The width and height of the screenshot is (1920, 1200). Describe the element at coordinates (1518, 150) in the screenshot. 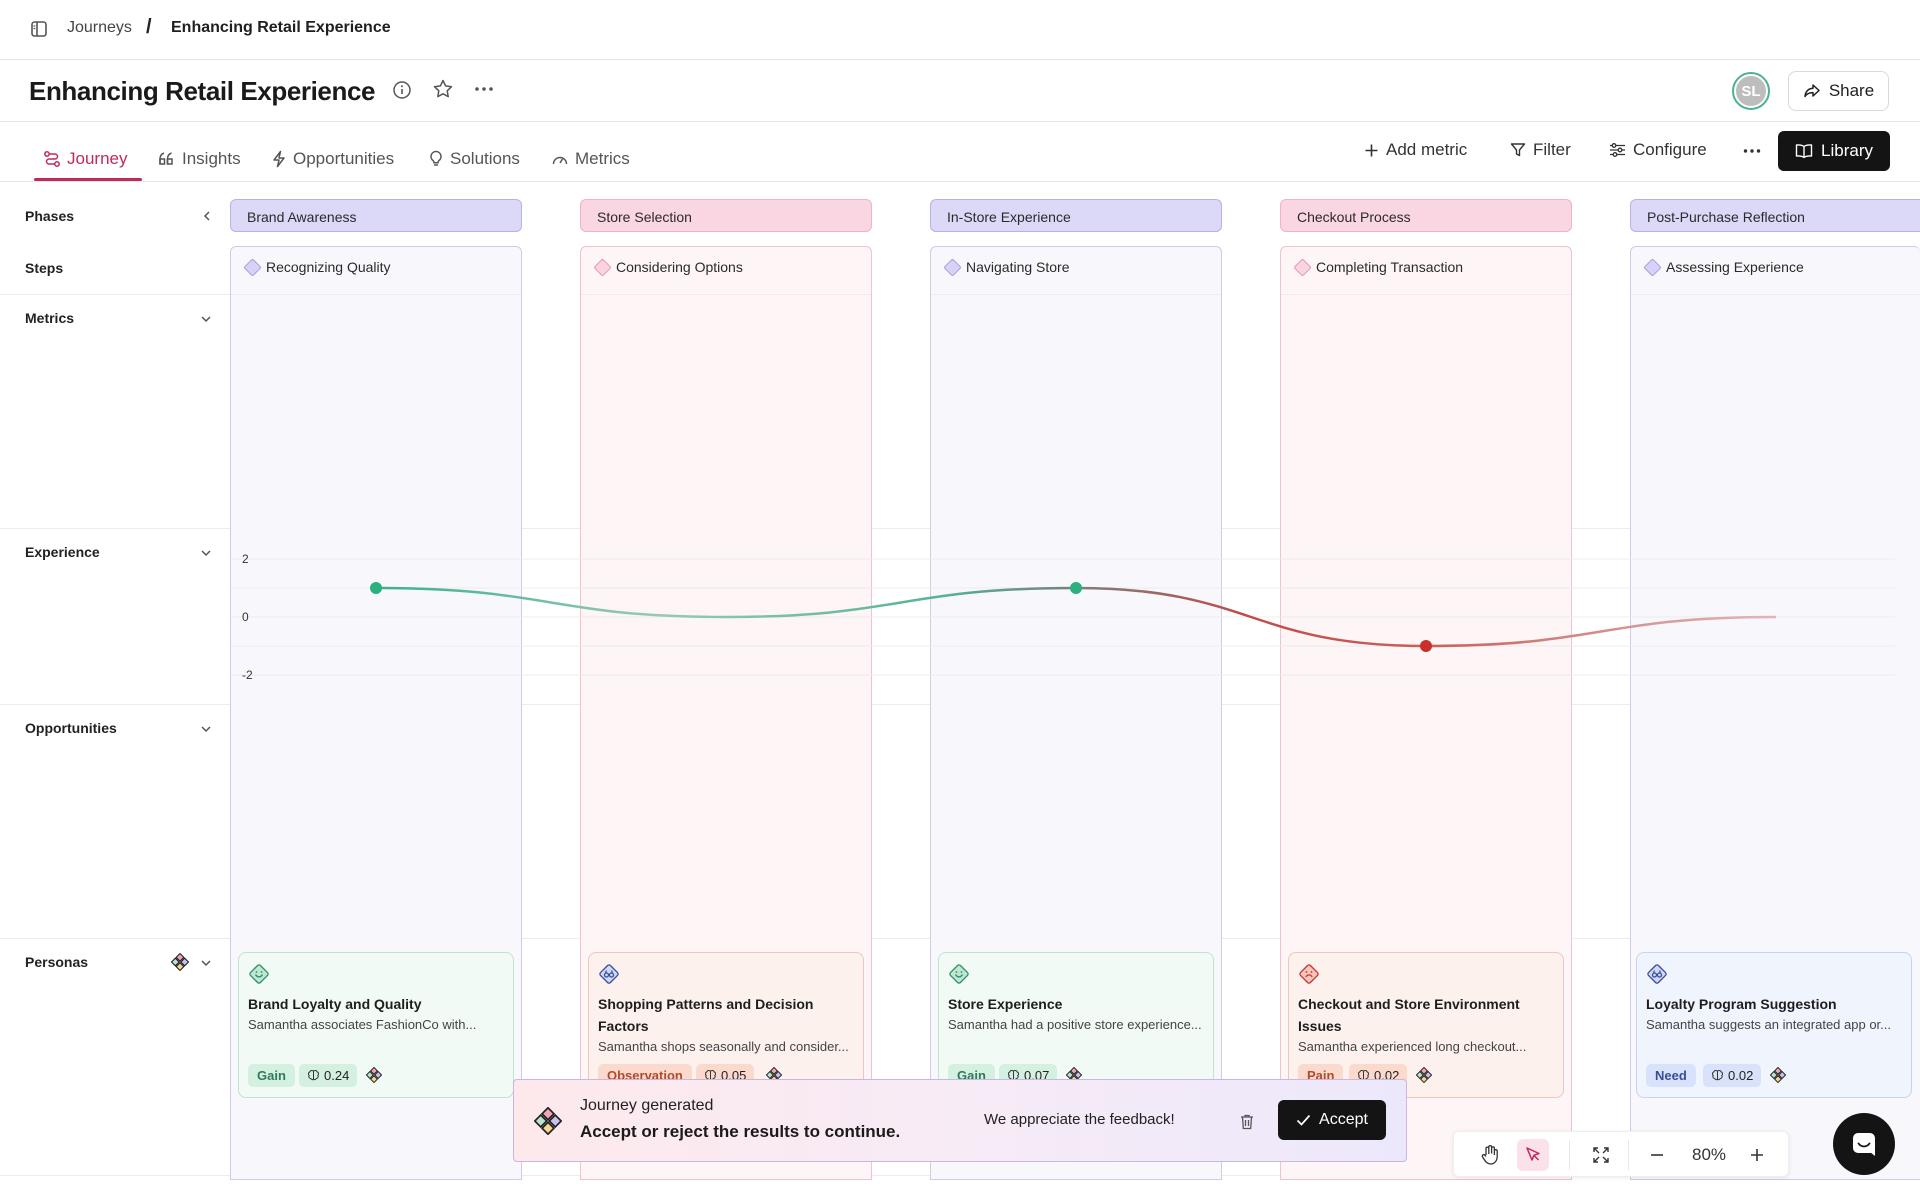

I see `filter-icon` at that location.